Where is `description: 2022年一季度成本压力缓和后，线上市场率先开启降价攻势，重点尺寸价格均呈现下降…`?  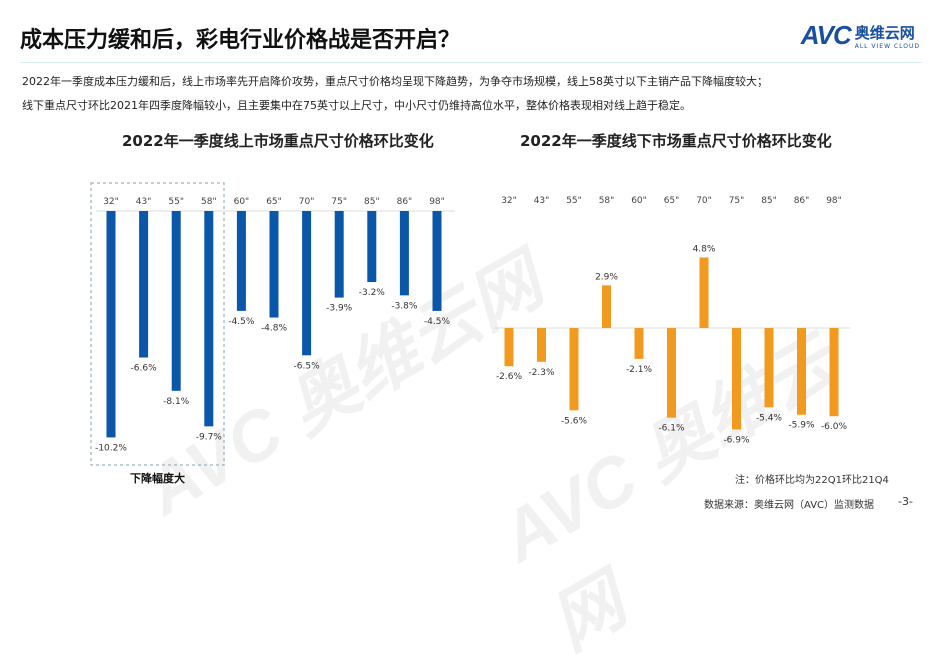 description: 2022年一季度成本压力缓和后，线上市场率先开启降价攻势，重点尺寸价格均呈现下降… is located at coordinates (395, 94).